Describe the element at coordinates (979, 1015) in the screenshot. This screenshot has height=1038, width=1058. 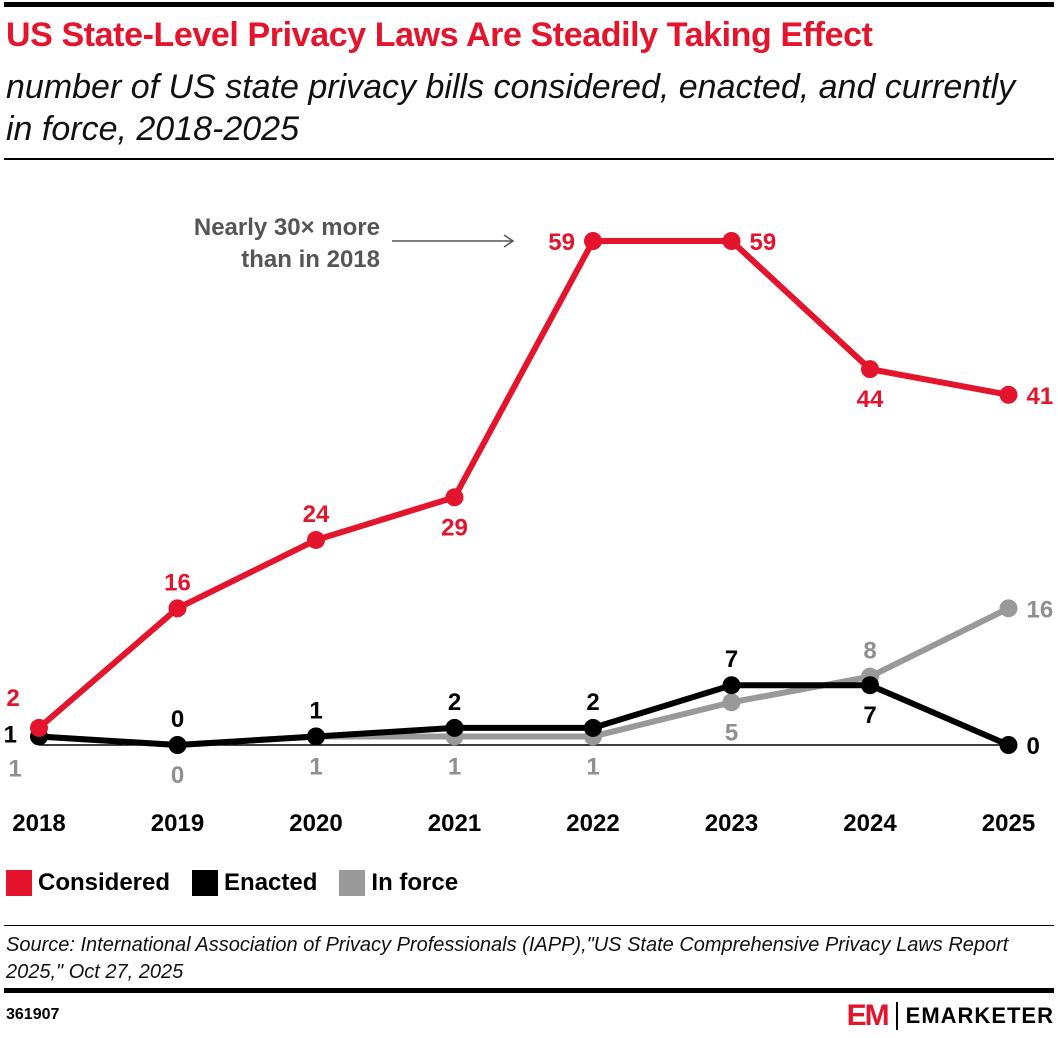
I see `brand-name: EMARKETER` at that location.